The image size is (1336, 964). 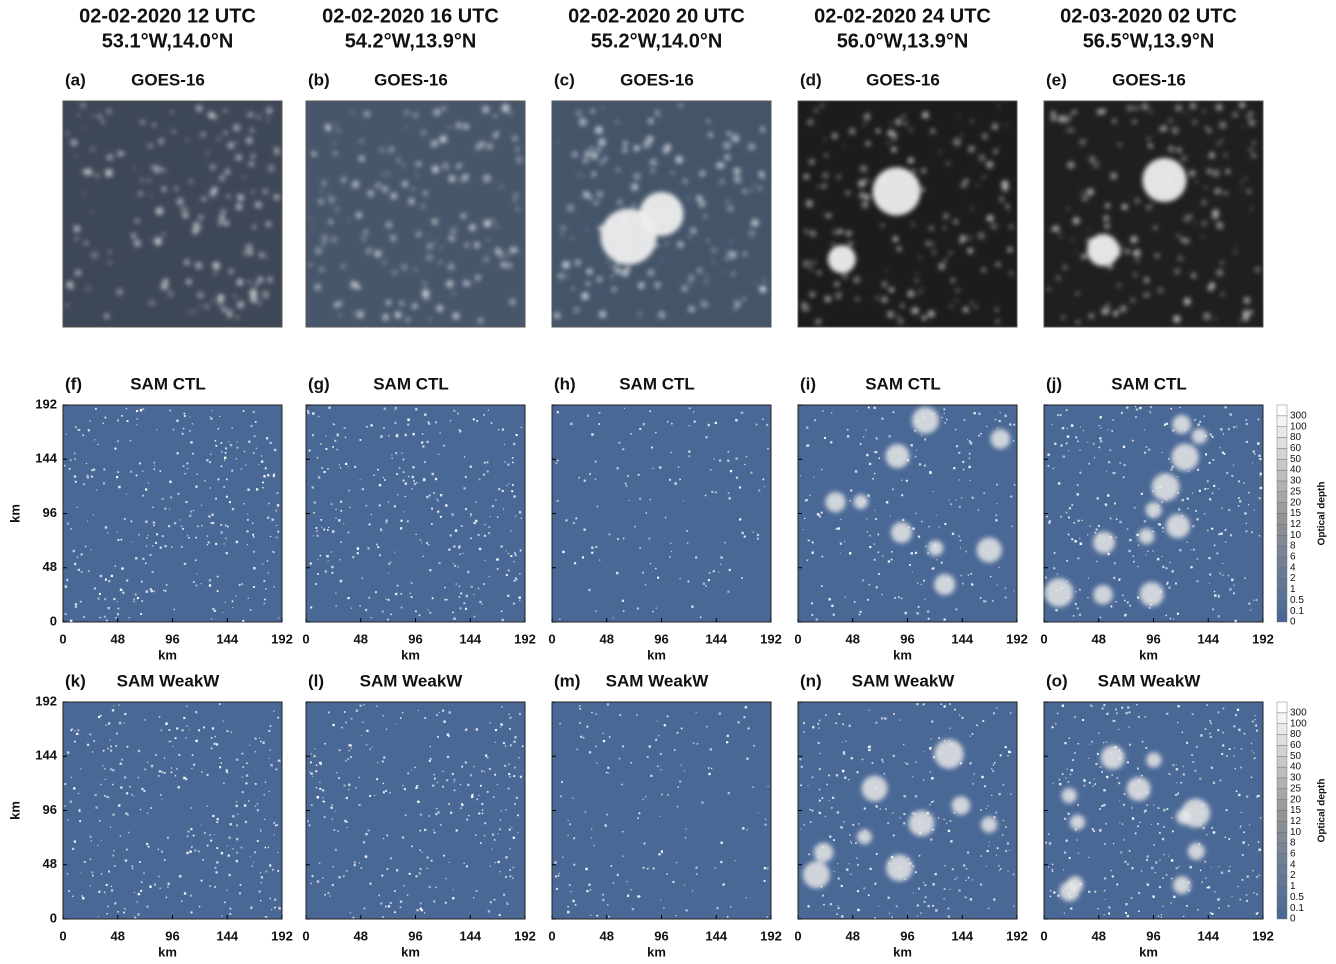 What do you see at coordinates (415, 810) in the screenshot?
I see `panel-image` at bounding box center [415, 810].